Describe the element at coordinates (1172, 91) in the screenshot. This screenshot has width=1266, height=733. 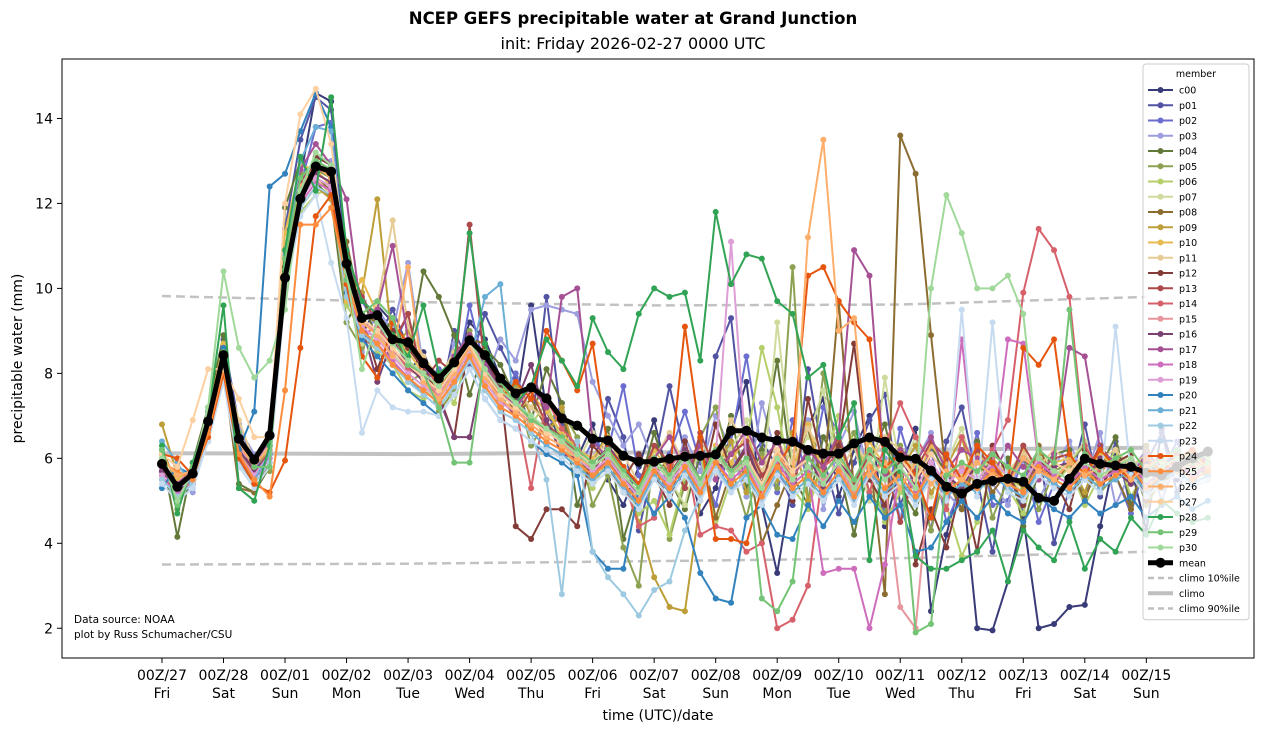
I see `legend-item-c00: c00` at that location.